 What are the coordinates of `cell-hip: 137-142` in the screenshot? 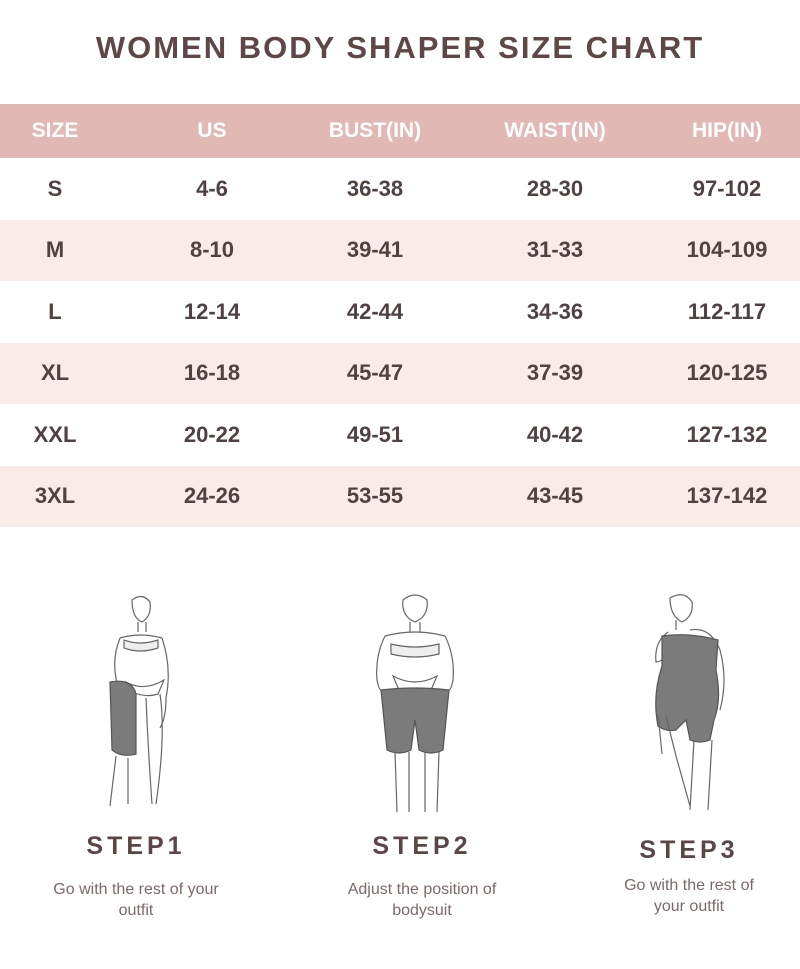 It's located at (727, 496).